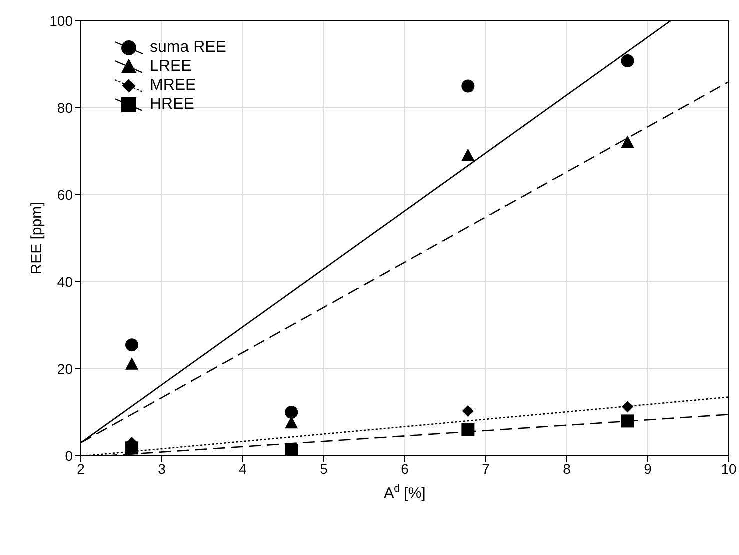 This screenshot has width=739, height=555. Describe the element at coordinates (69, 456) in the screenshot. I see `y-tick-label: 0` at that location.